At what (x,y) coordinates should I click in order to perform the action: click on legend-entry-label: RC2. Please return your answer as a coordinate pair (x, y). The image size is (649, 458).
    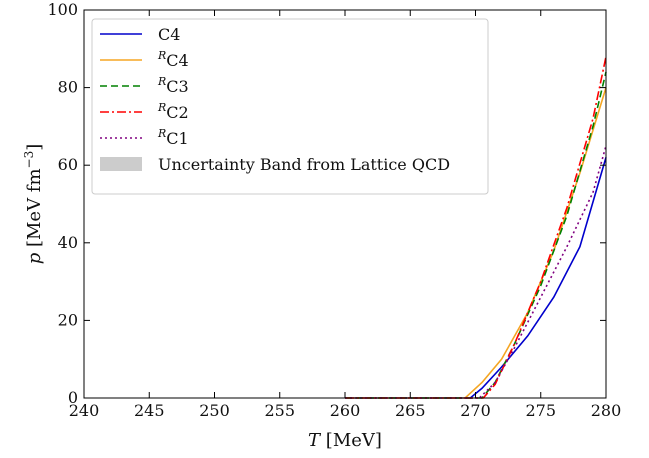
    Looking at the image, I should click on (173, 111).